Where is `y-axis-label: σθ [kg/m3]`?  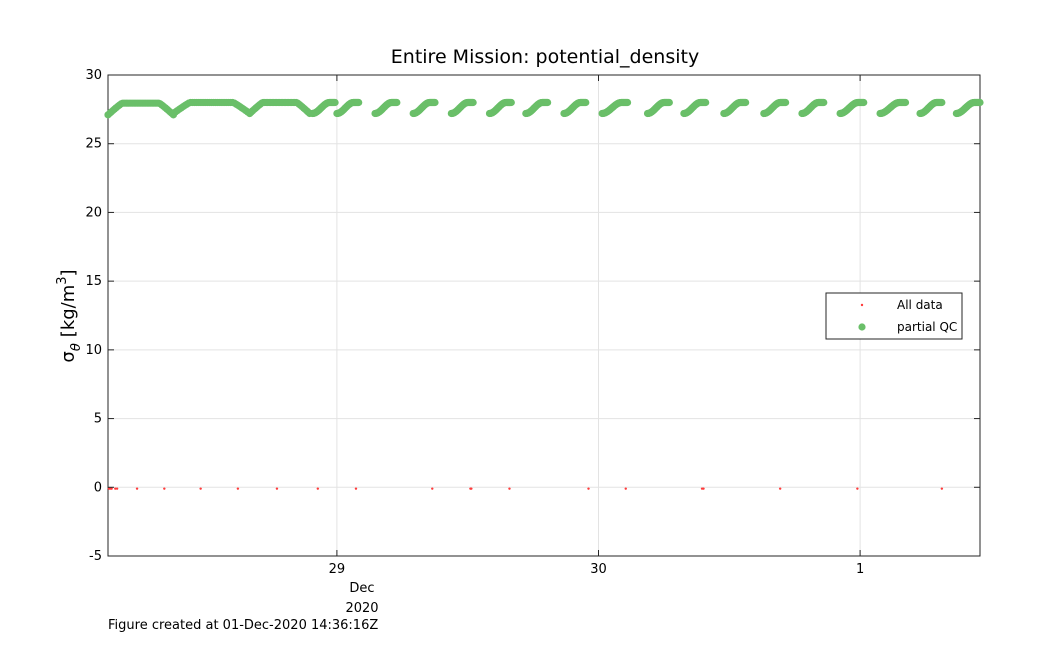 y-axis-label: σθ [kg/m3] is located at coordinates (69, 315).